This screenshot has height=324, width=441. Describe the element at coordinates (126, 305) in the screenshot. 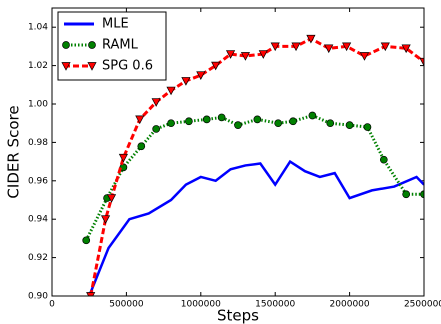

I see `x-tick-label: 500000` at that location.